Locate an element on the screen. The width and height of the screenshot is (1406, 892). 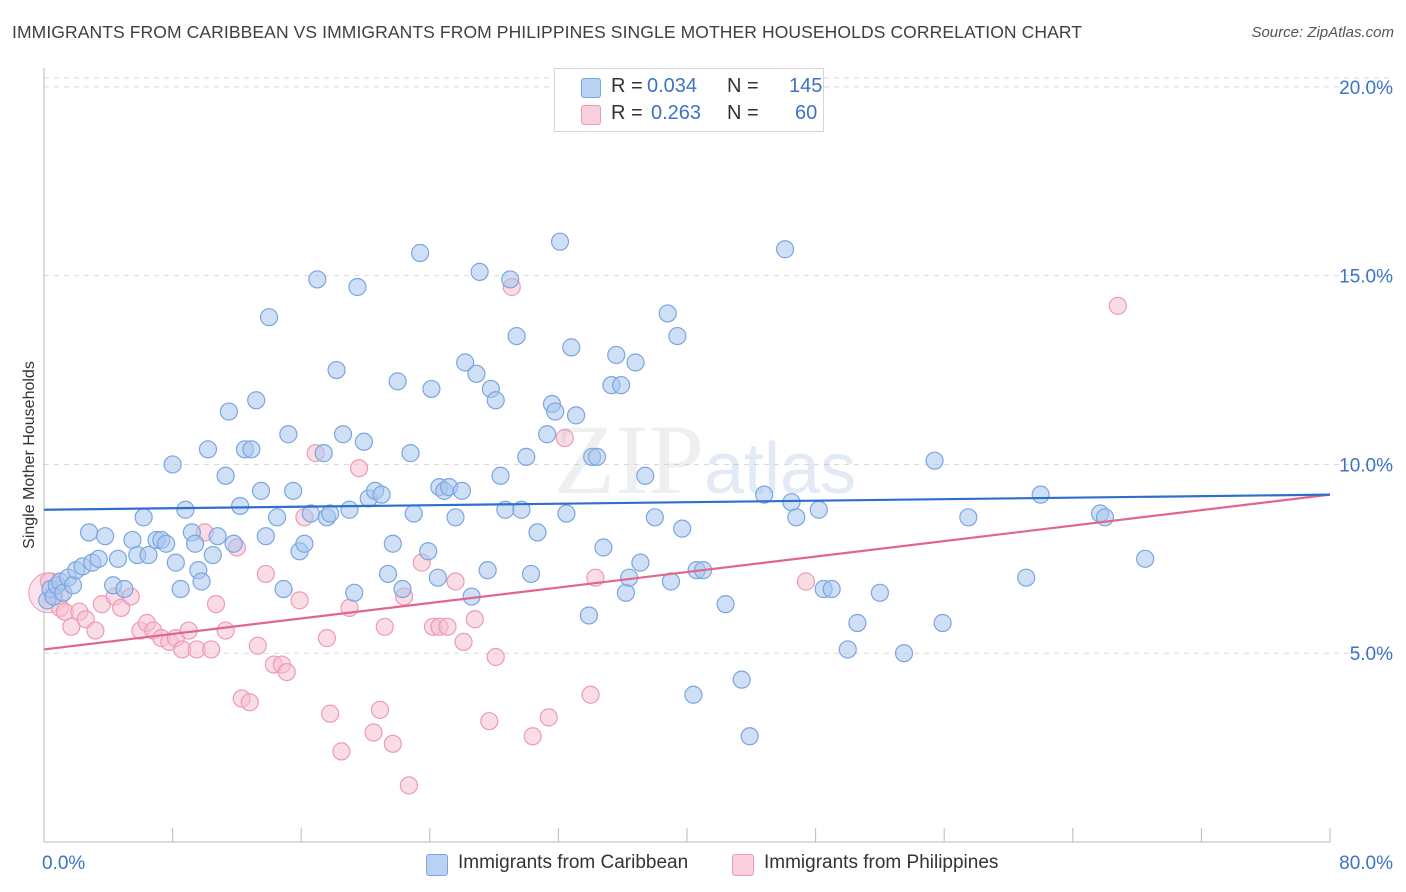
legend-n-value: 145 is located at coordinates (806, 86).